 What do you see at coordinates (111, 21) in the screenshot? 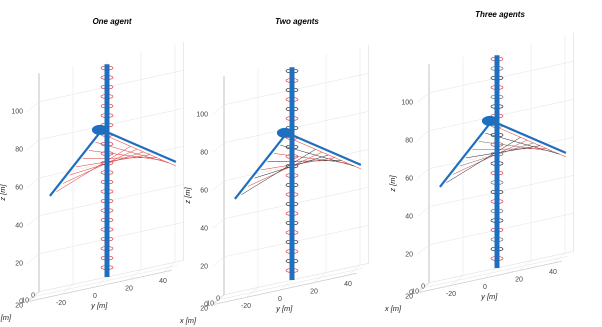
I see `panel-title: One agent` at bounding box center [111, 21].